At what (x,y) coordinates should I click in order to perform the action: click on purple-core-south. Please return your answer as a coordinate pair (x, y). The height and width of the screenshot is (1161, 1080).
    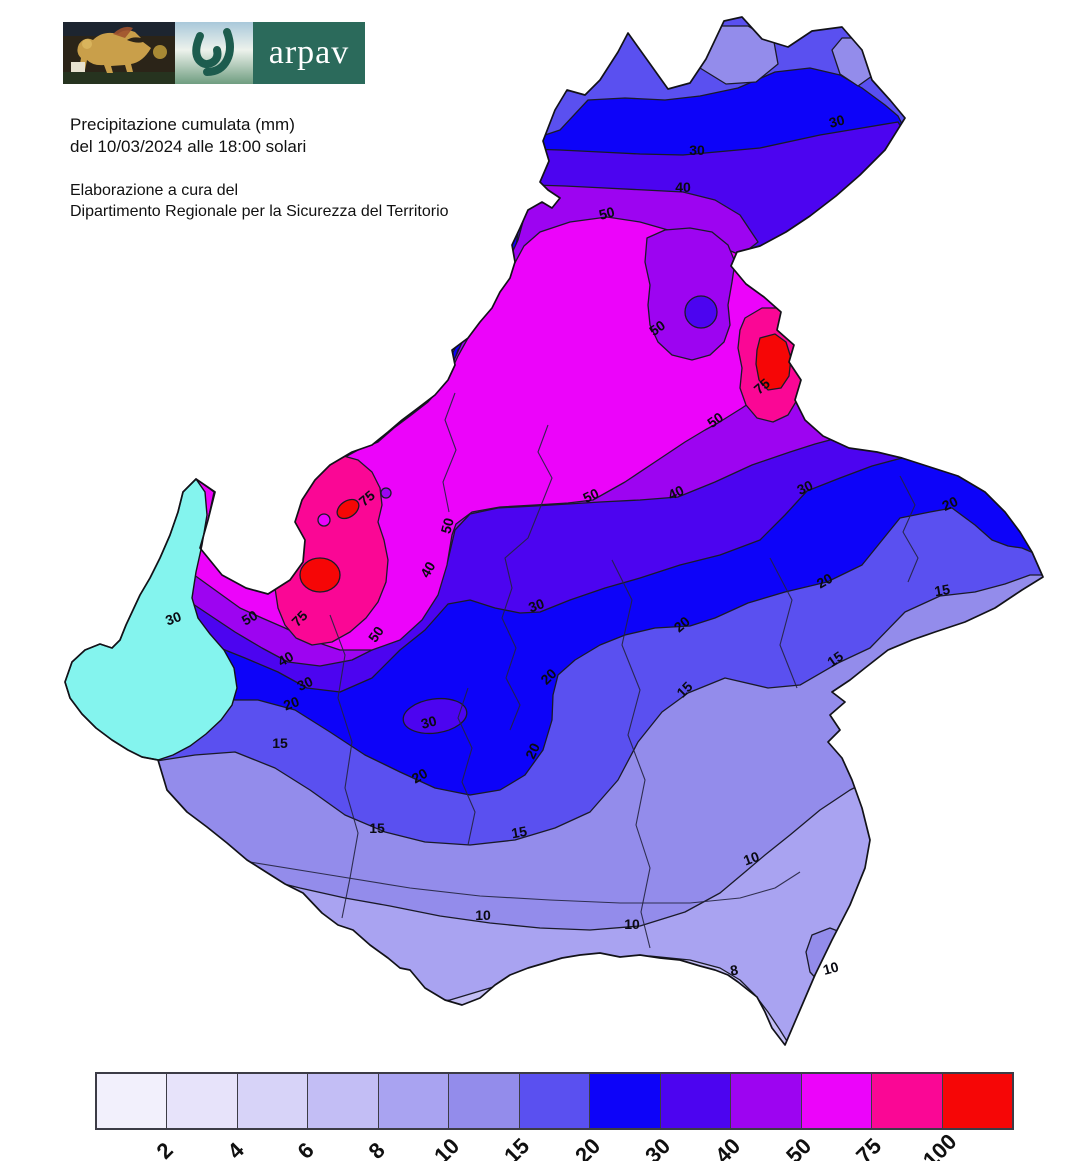
    Looking at the image, I should click on (435, 716).